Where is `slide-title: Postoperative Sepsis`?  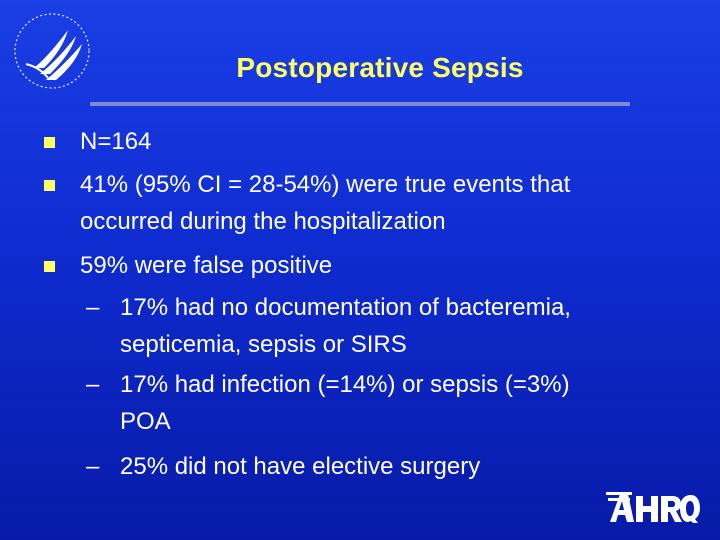
slide-title: Postoperative Sepsis is located at coordinates (380, 67).